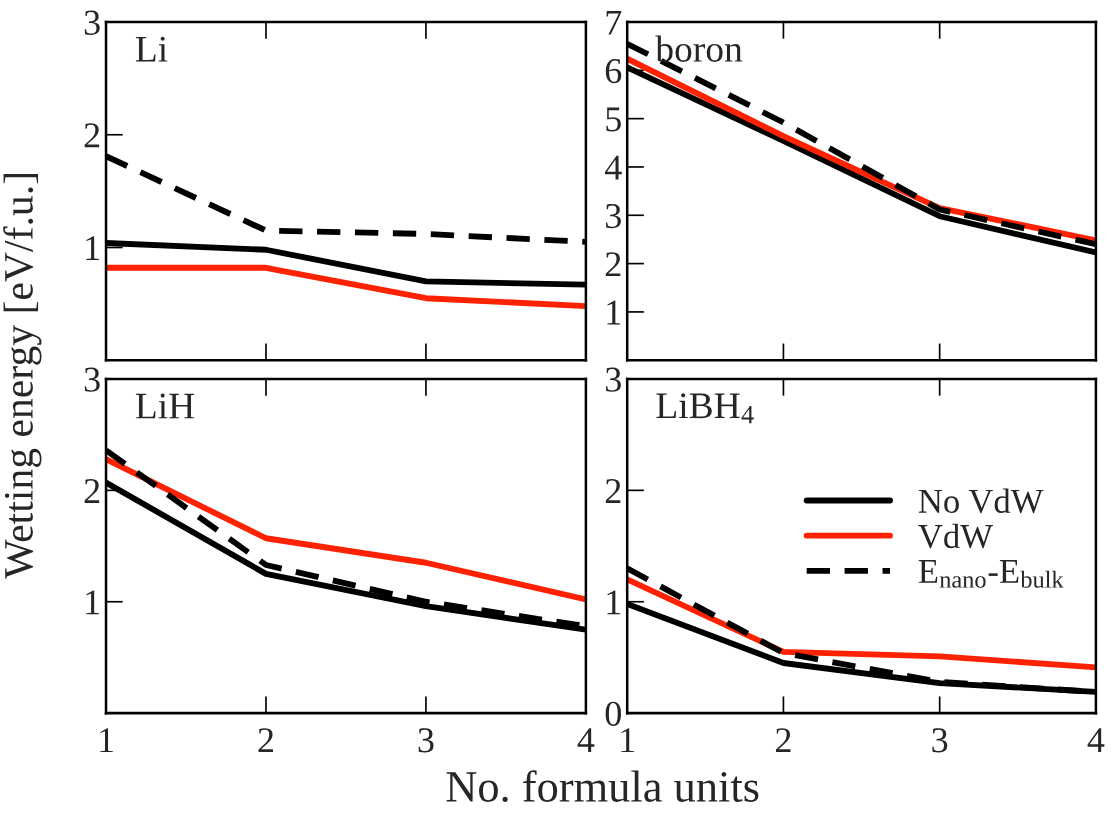 This screenshot has width=1116, height=815. I want to click on chart-title: boron, so click(699, 48).